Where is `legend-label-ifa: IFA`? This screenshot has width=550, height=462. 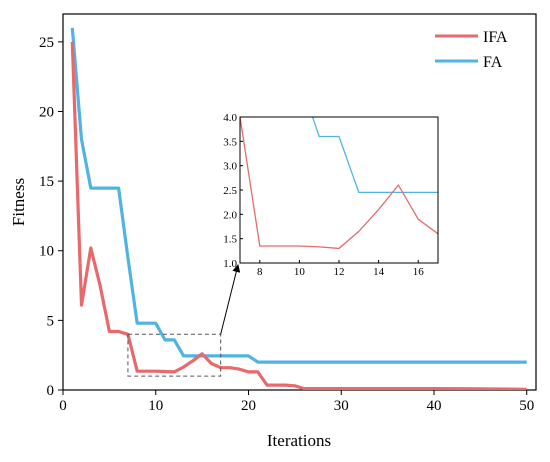 legend-label-ifa: IFA is located at coordinates (495, 37).